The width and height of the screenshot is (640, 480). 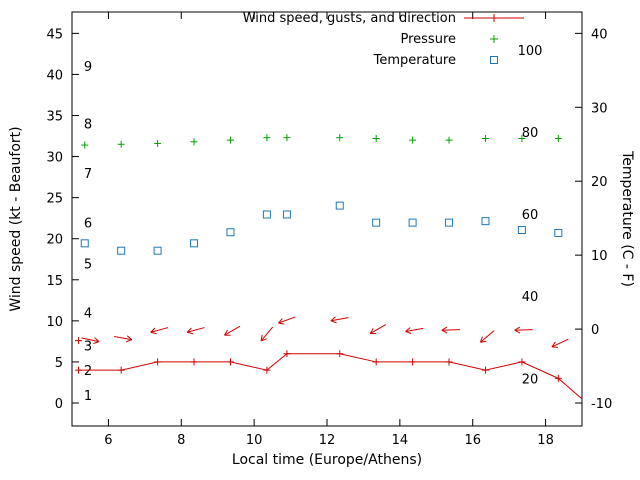 I want to click on svg-text: Pressure, so click(x=428, y=39).